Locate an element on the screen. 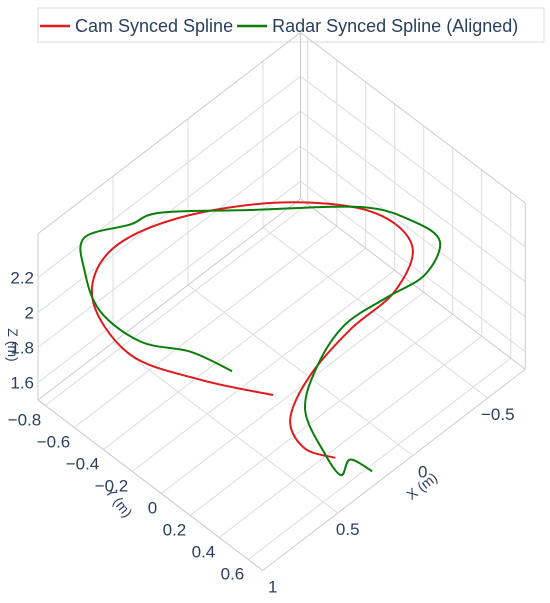  x-tick-label: 0 is located at coordinates (422, 472).